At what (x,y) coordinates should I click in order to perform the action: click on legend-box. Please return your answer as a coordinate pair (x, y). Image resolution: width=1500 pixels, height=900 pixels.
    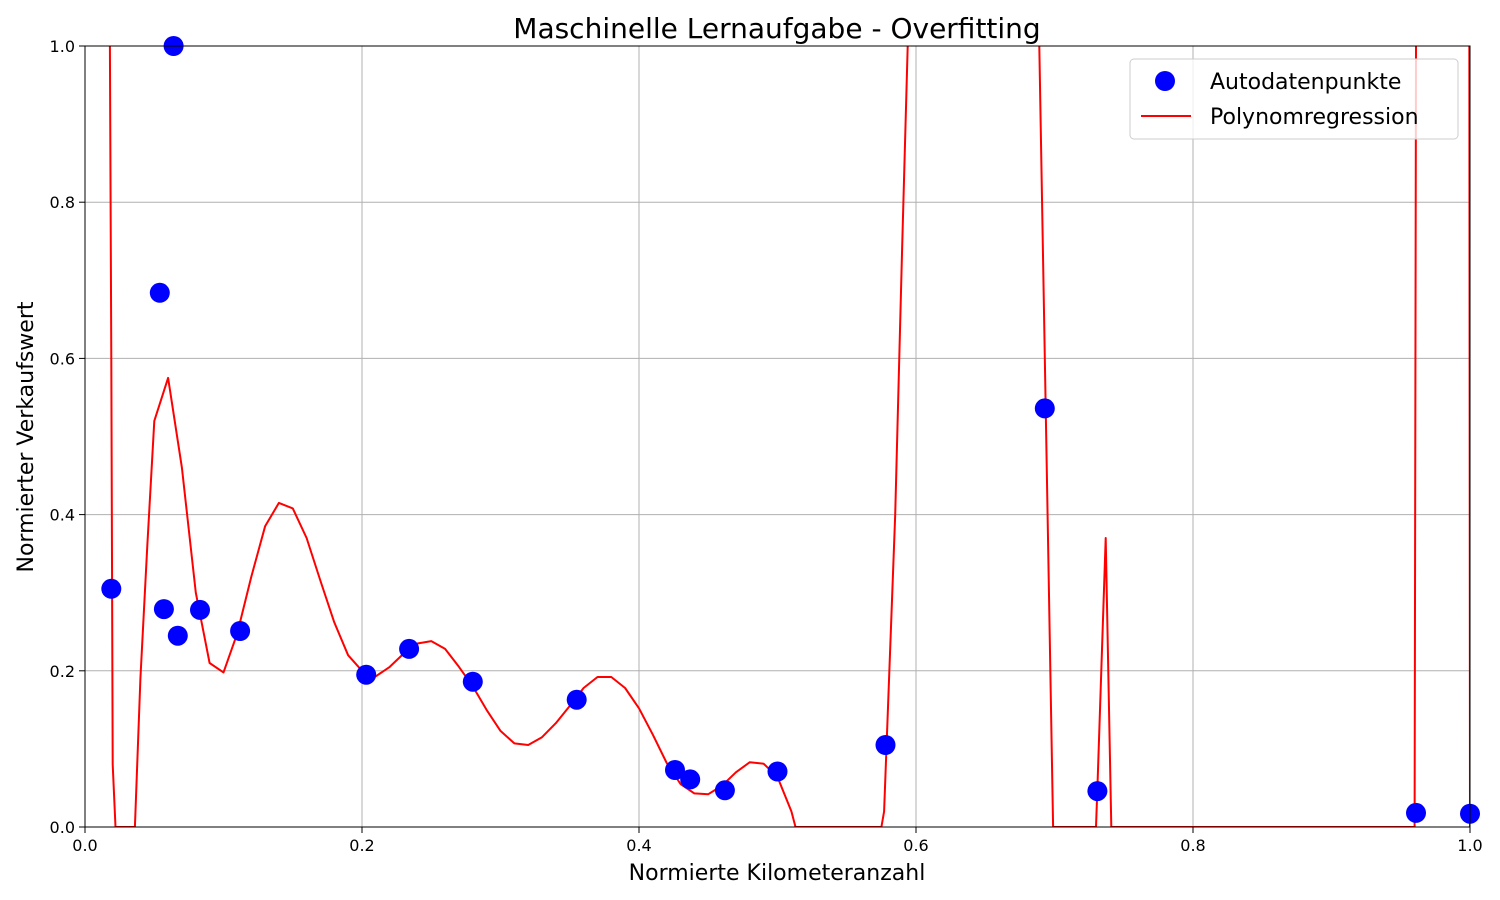
    Looking at the image, I should click on (1294, 99).